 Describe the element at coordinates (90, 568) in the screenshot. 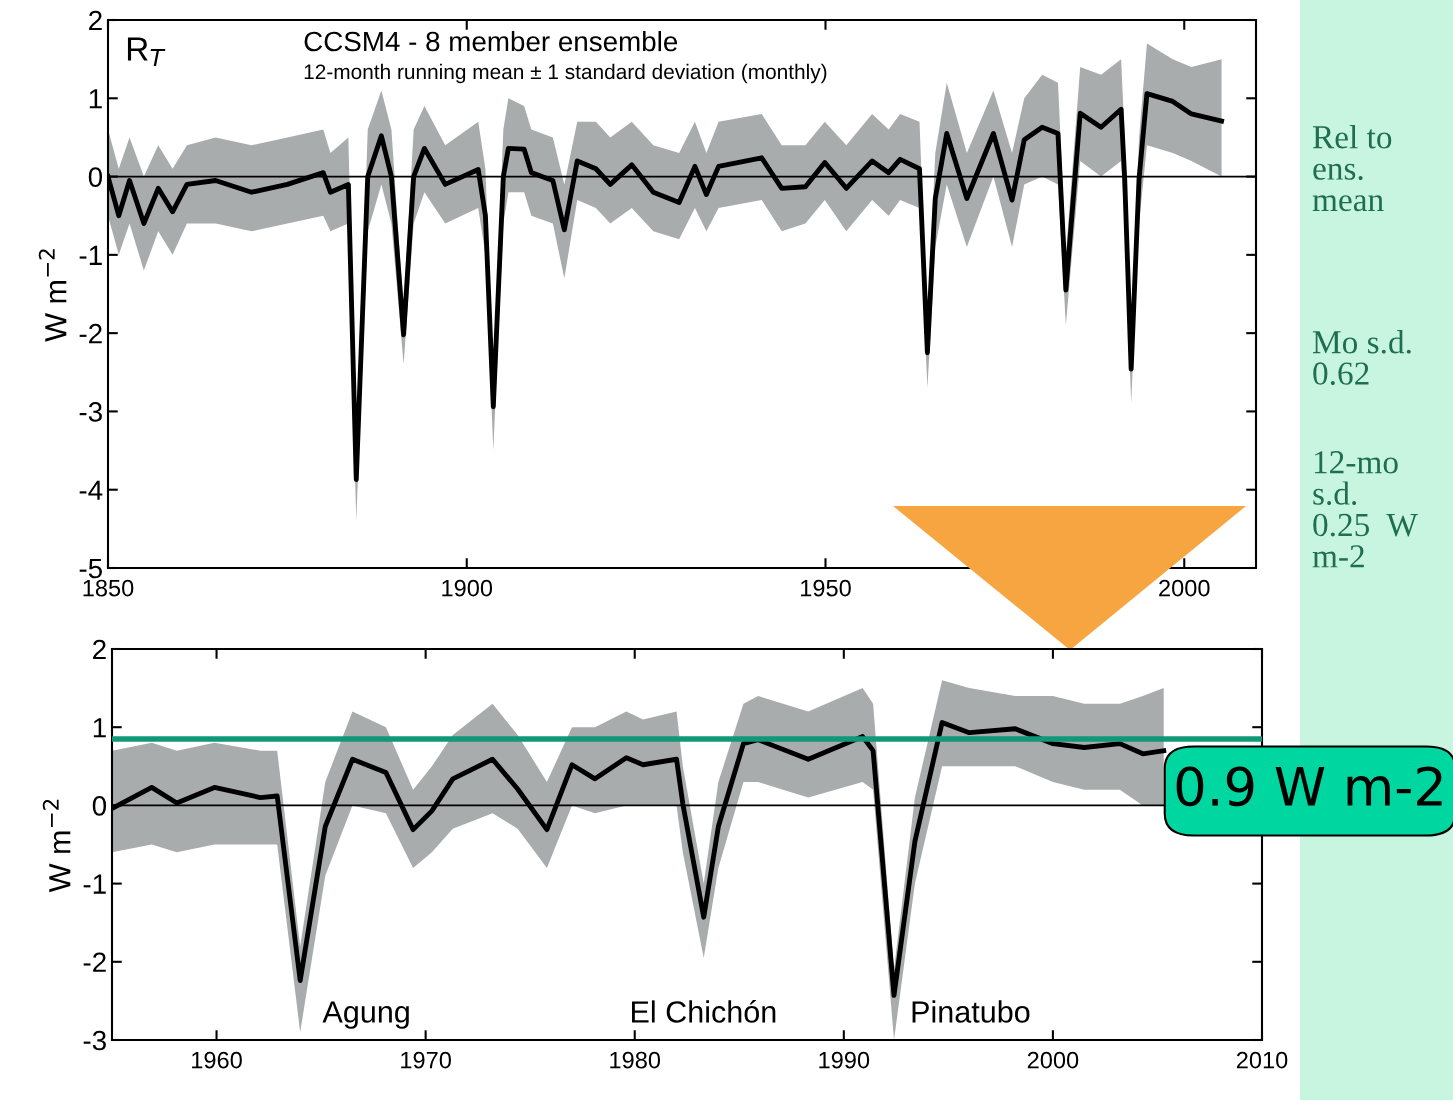

I see `y-tick-label: -5` at that location.